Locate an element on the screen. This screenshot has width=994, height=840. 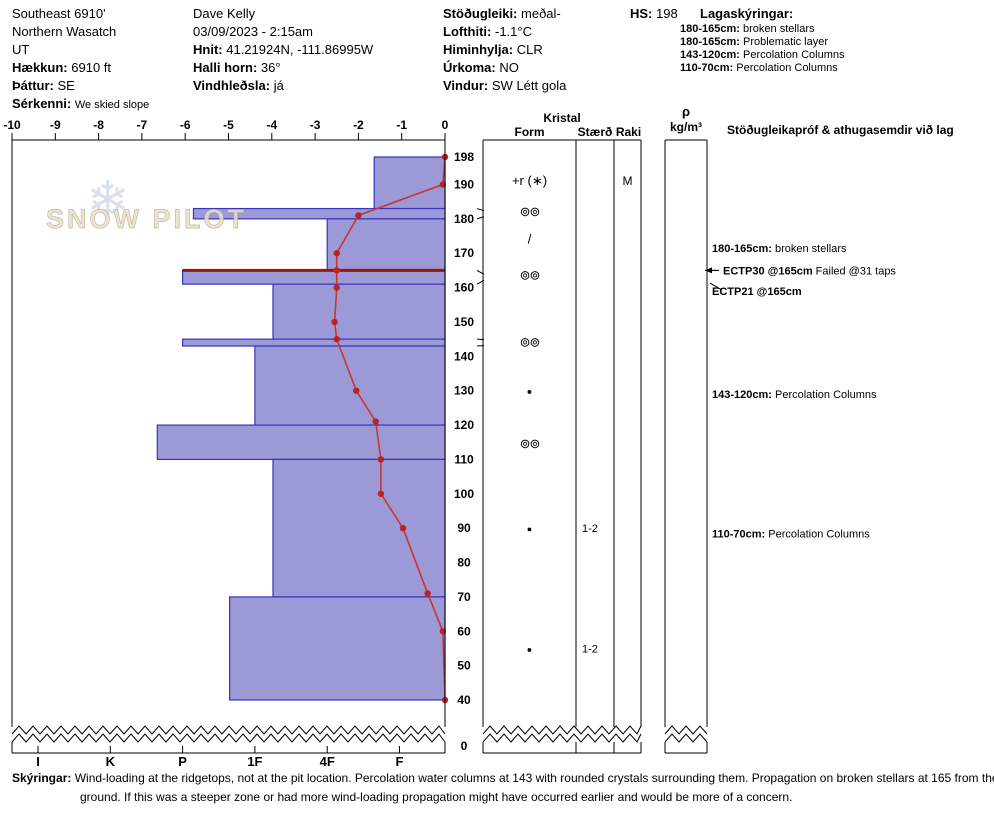
hardness-tick-label: 1F is located at coordinates (254, 761).